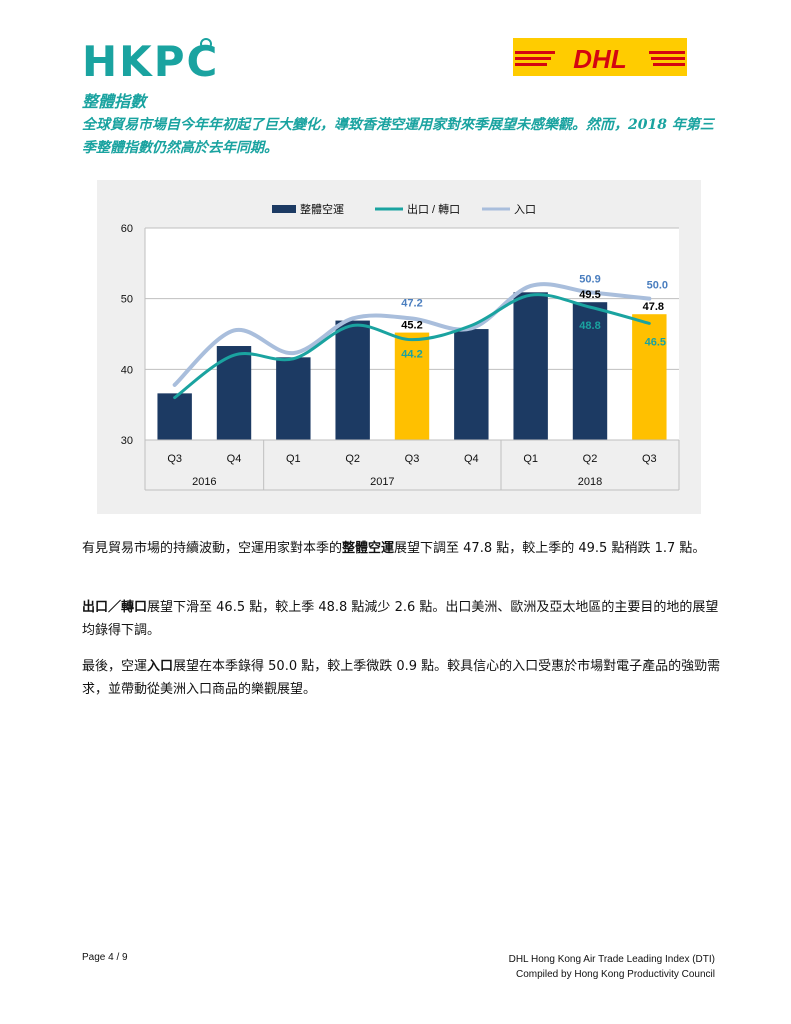  I want to click on x-tick-label-1: Q4, so click(234, 459).